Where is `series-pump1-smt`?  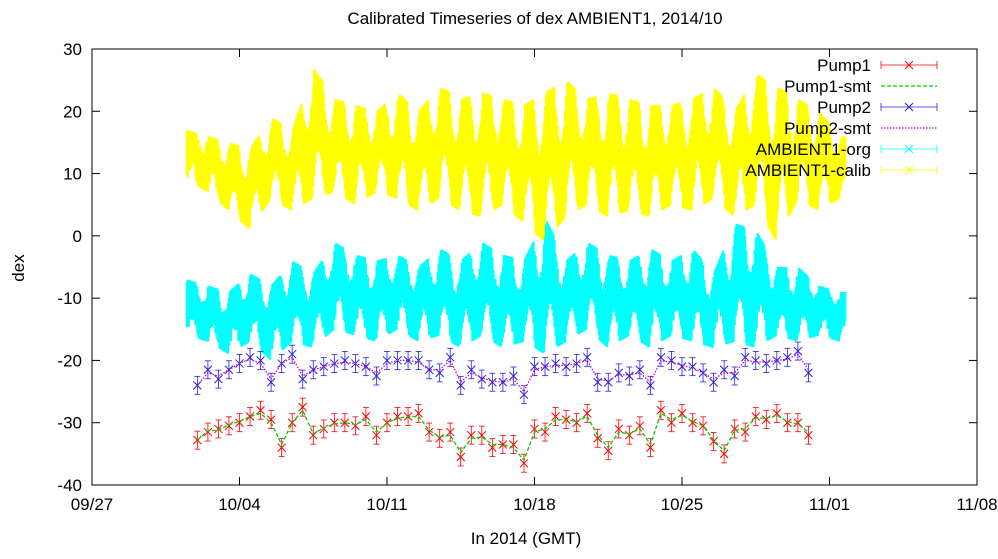
series-pump1-smt is located at coordinates (502, 435).